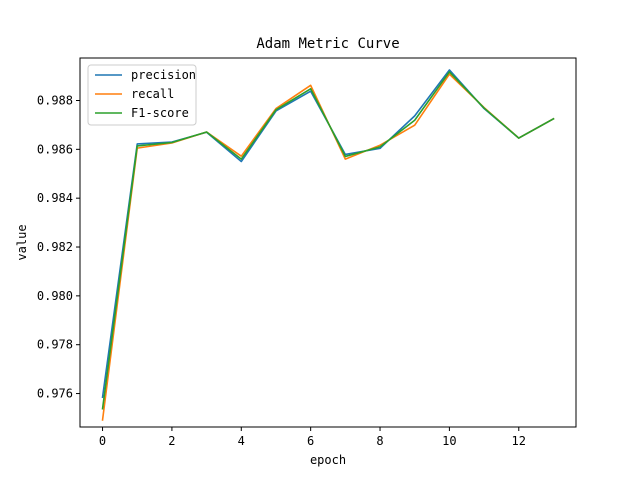 This screenshot has width=640, height=480. I want to click on y-axis-title: value, so click(22, 242).